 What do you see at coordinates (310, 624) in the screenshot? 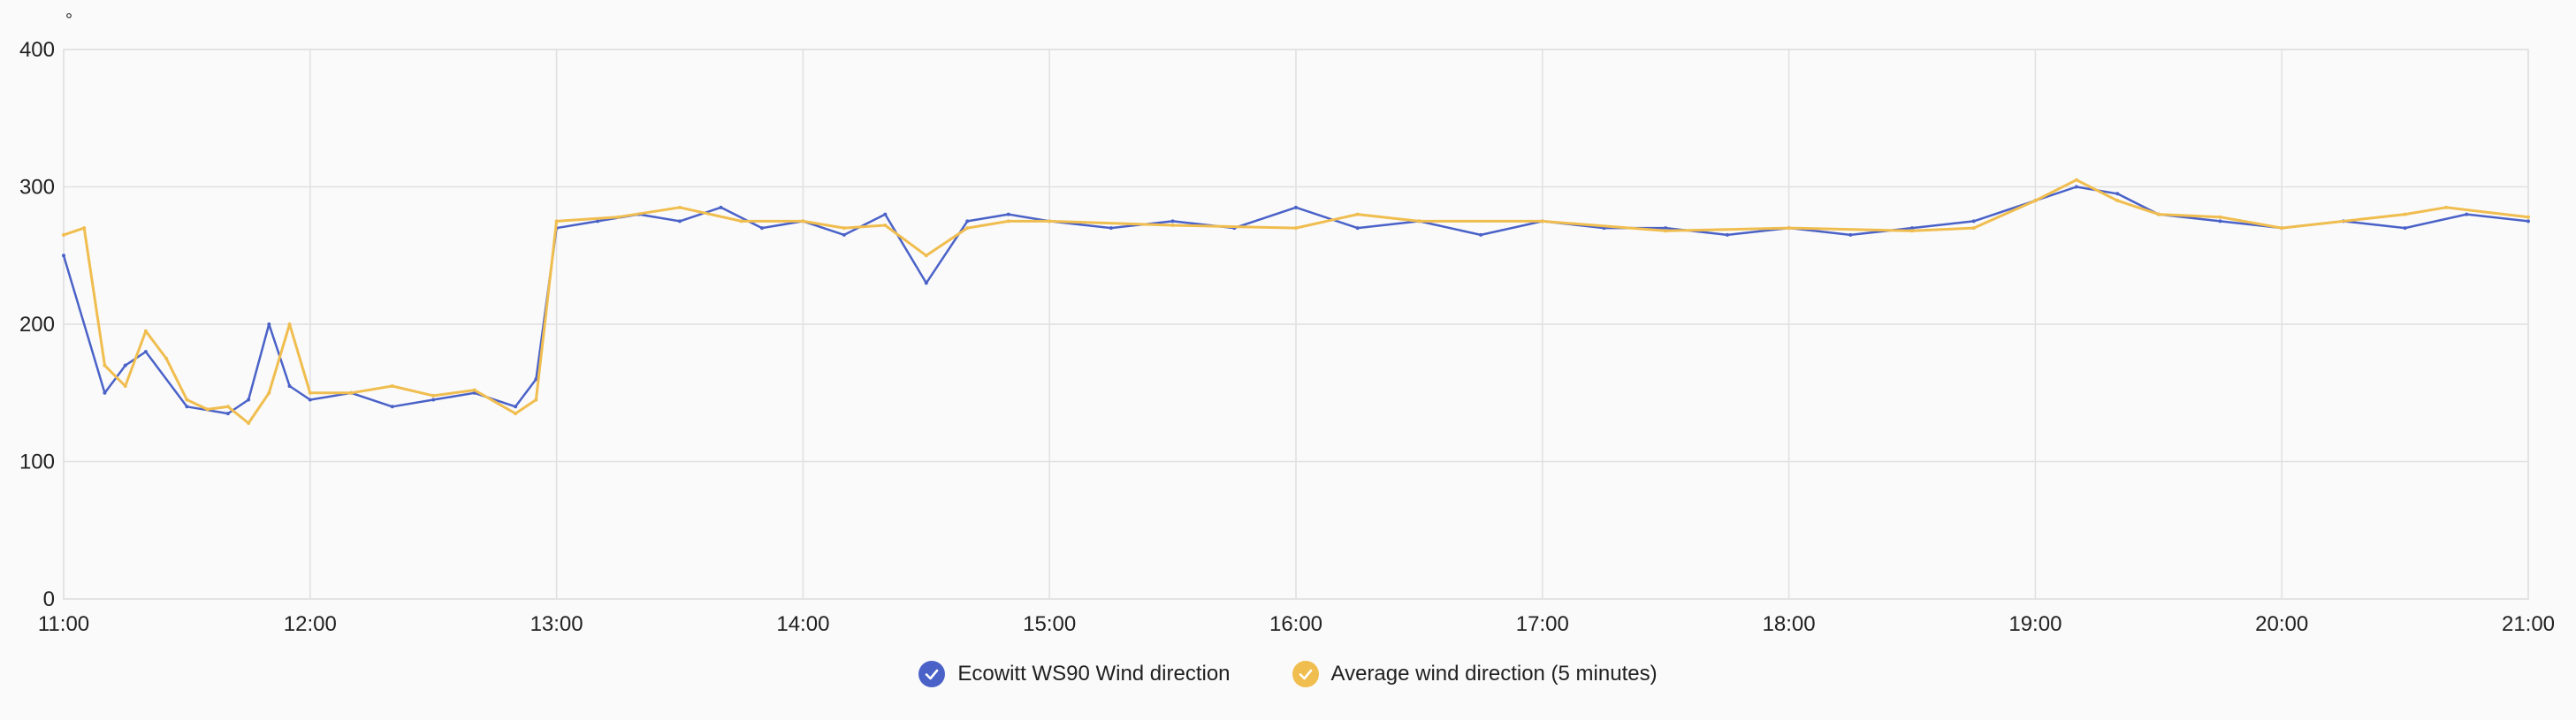
I see `x-tick-label: 12:00` at bounding box center [310, 624].